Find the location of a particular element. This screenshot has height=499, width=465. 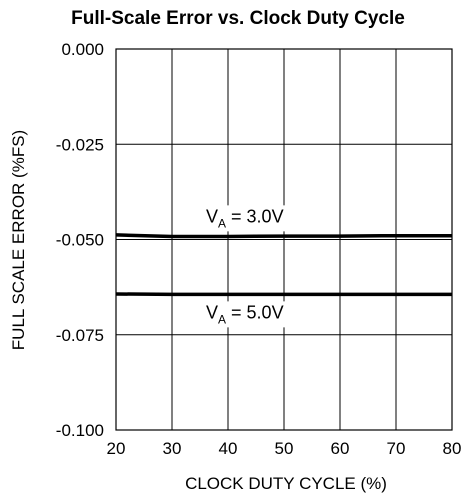

x-tick-label: 20 is located at coordinates (116, 448).